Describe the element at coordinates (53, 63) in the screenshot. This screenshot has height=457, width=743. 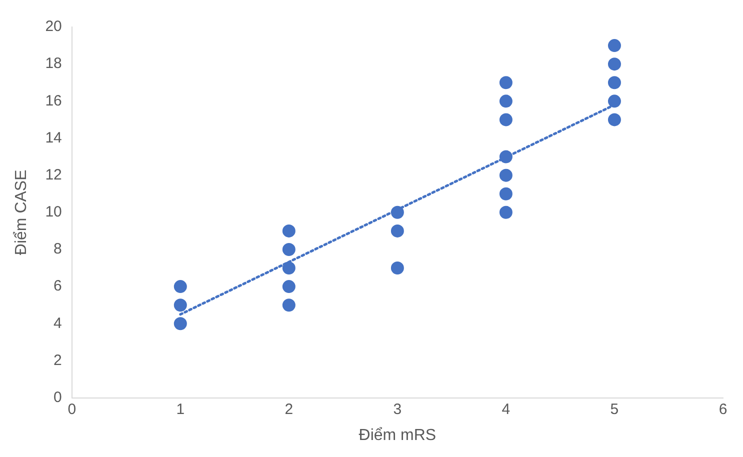
I see `y-tick-label: 18` at that location.